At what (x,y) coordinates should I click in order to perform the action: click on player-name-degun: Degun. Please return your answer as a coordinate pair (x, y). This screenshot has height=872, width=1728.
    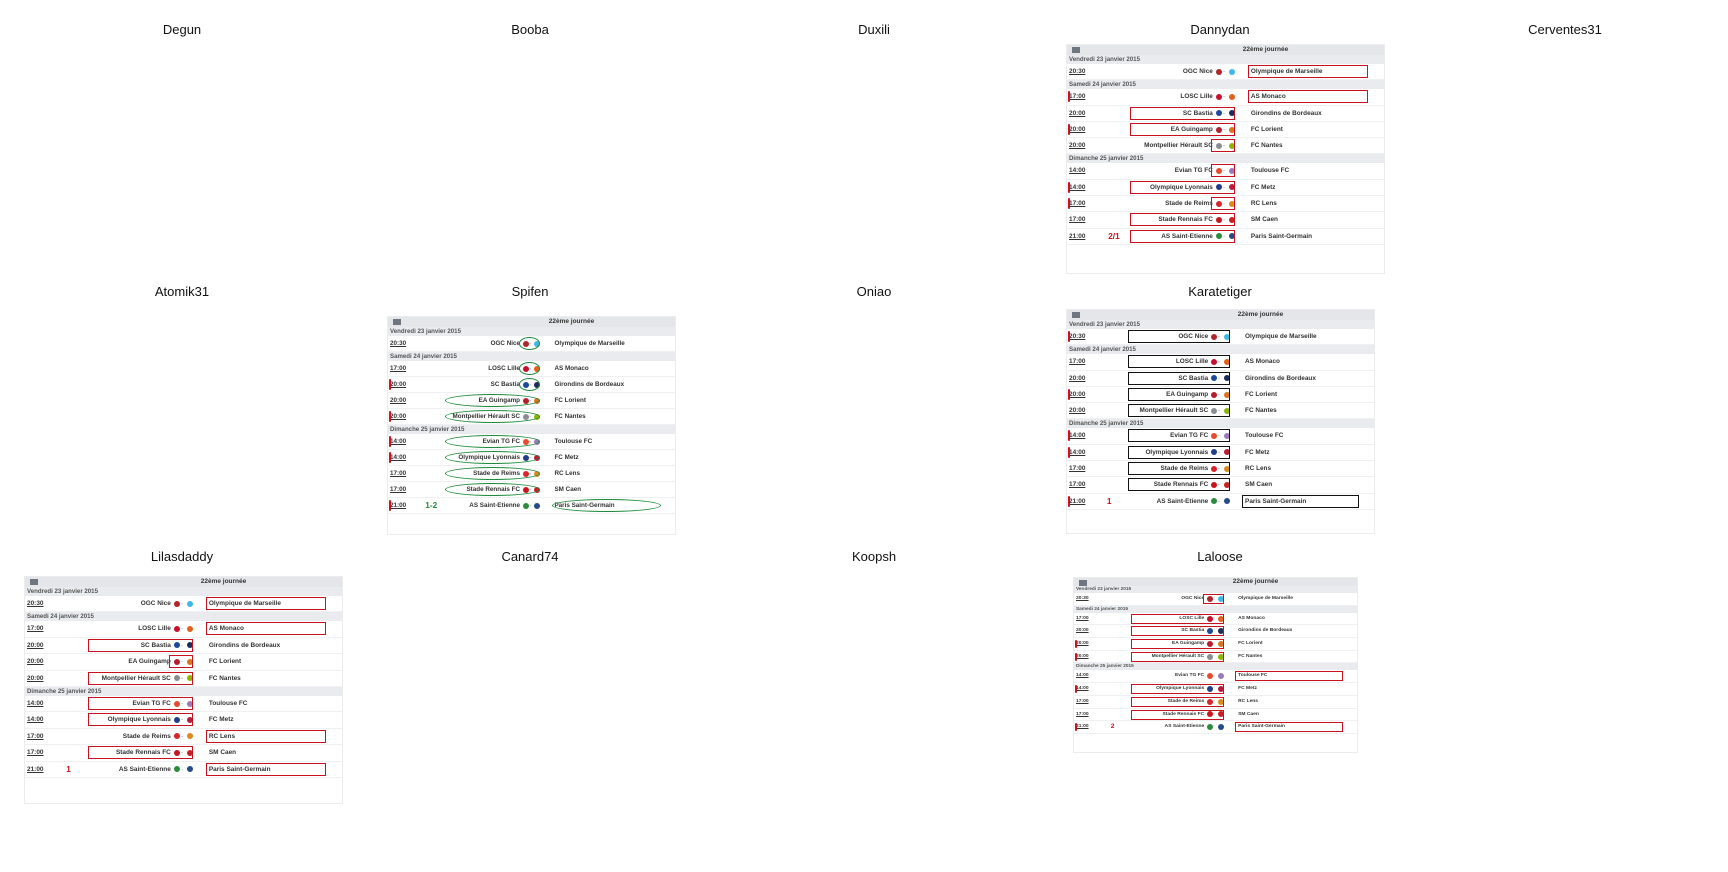
    Looking at the image, I should click on (182, 29).